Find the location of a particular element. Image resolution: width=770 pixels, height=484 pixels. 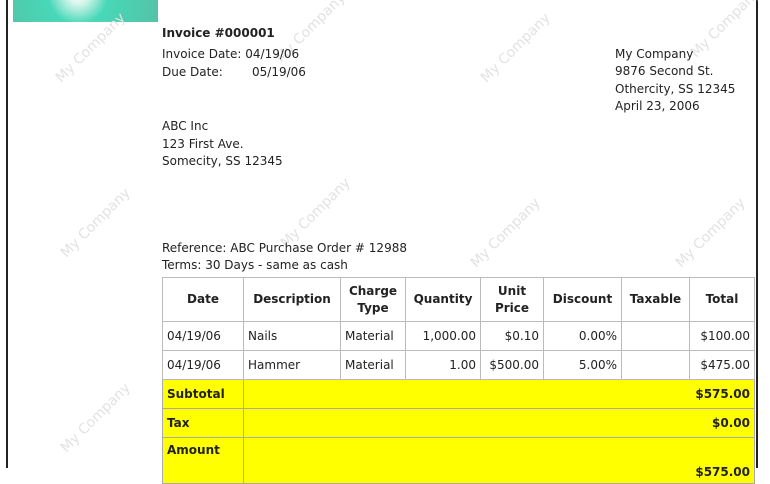

cell-description: Nails is located at coordinates (292, 336).